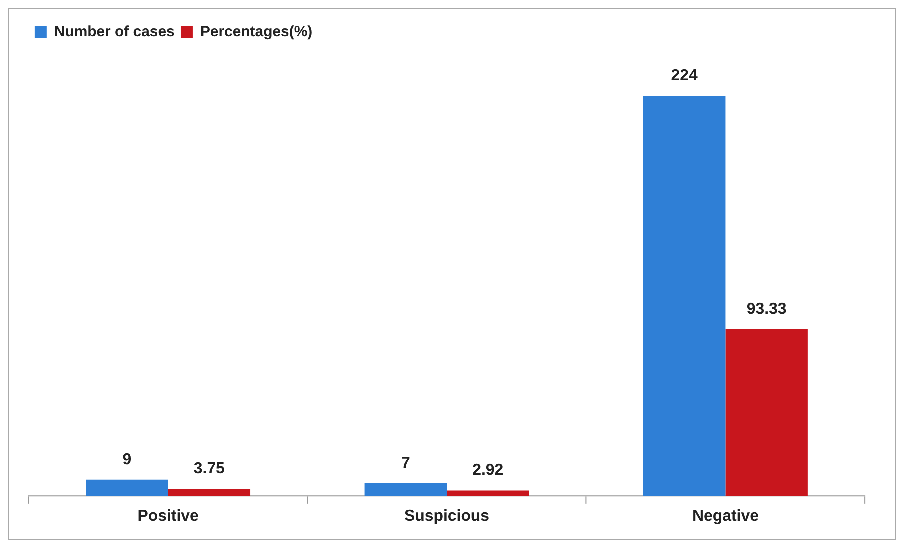 This screenshot has height=552, width=908. I want to click on legend-label: Percentages(%), so click(256, 32).